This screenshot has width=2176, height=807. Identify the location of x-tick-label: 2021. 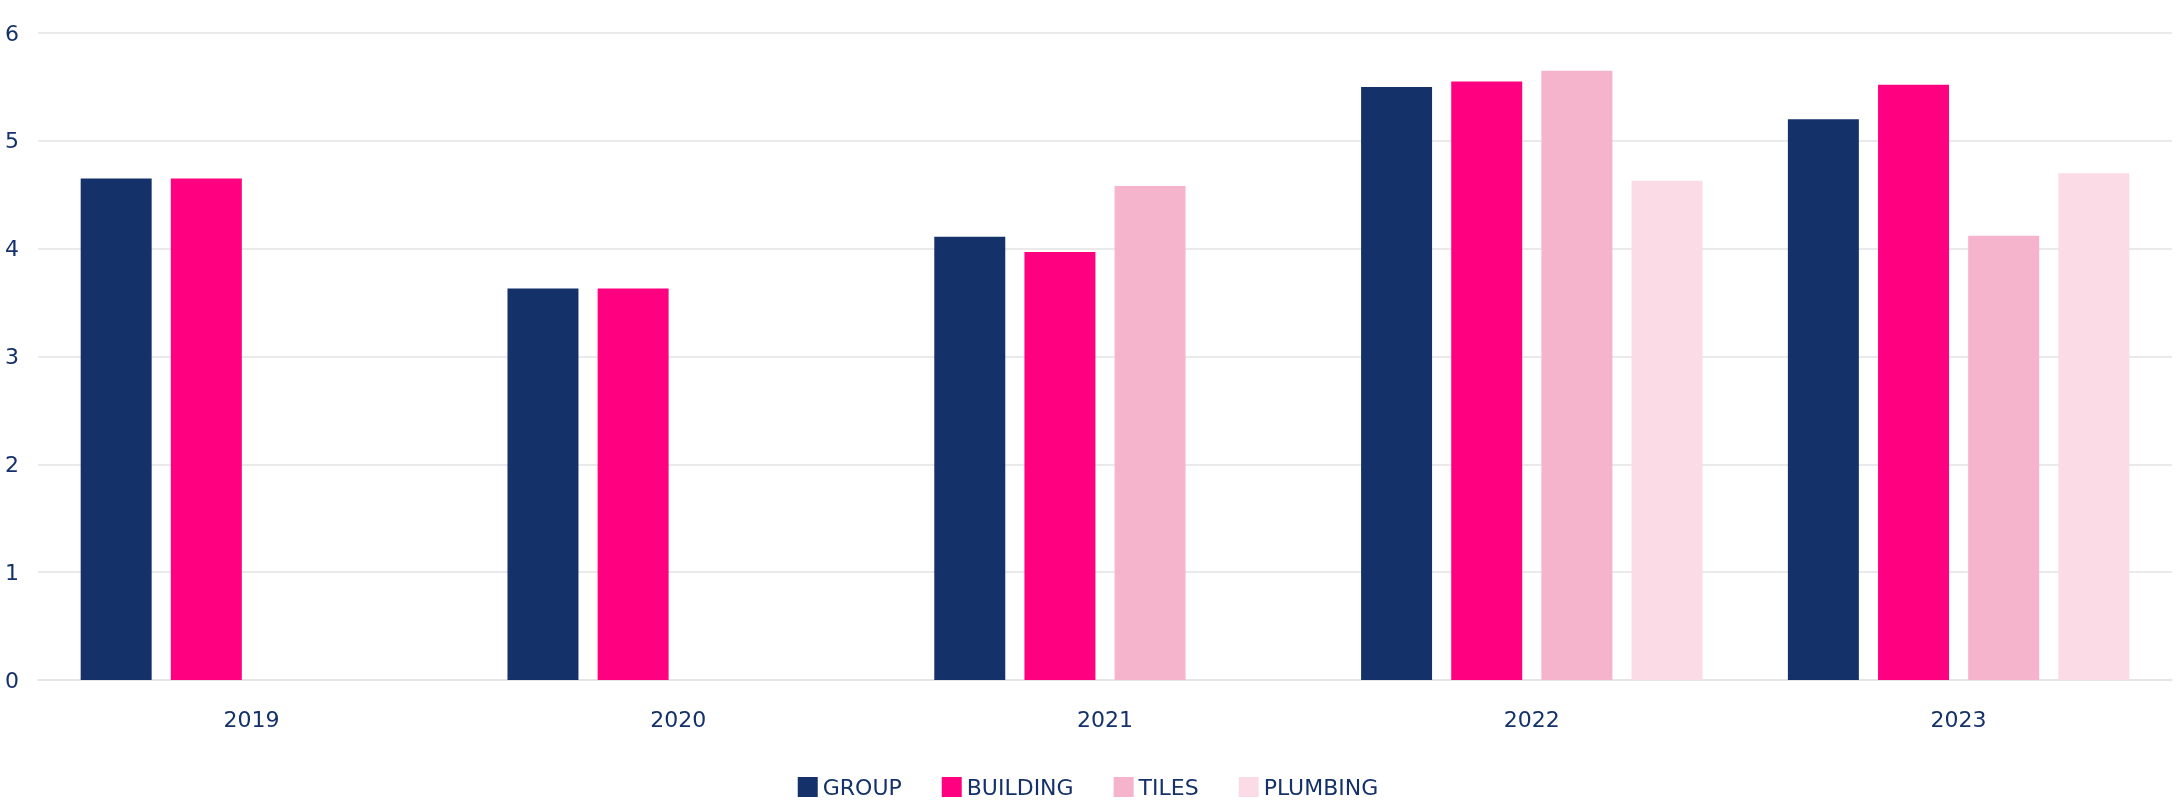
(1105, 719).